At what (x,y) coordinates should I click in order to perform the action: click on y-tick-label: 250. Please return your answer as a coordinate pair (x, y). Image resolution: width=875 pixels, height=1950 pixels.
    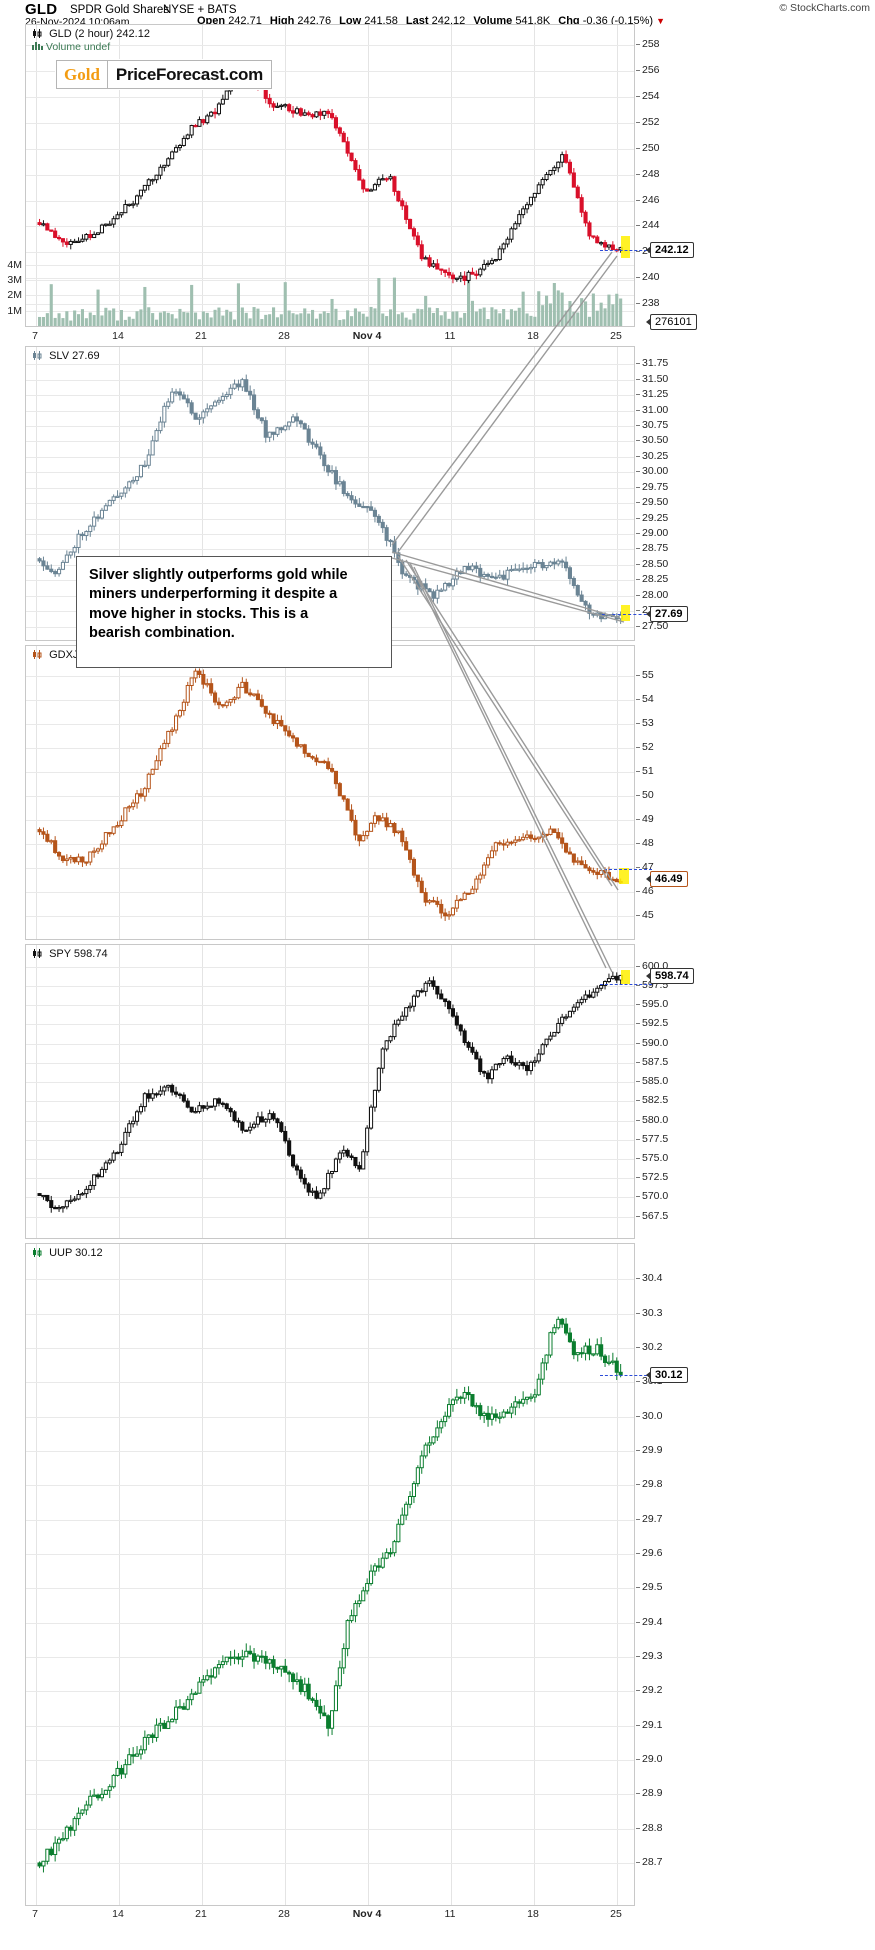
    Looking at the image, I should click on (651, 147).